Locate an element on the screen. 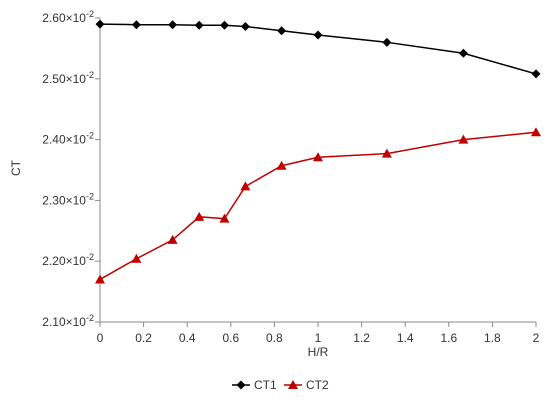 The height and width of the screenshot is (403, 550). legend-label-ct2: CT2 is located at coordinates (317, 385).